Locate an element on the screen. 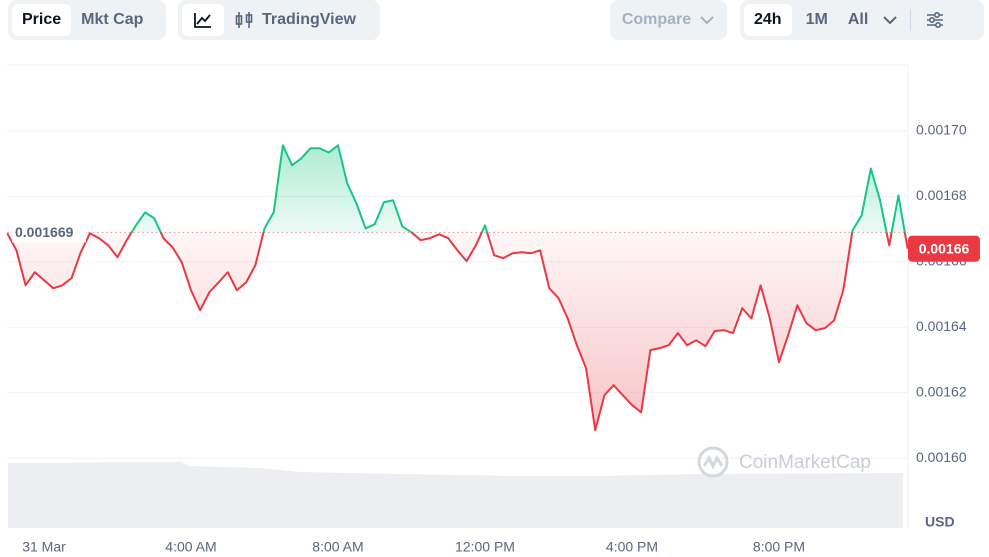 This screenshot has height=557, width=989. volume-band is located at coordinates (455, 495).